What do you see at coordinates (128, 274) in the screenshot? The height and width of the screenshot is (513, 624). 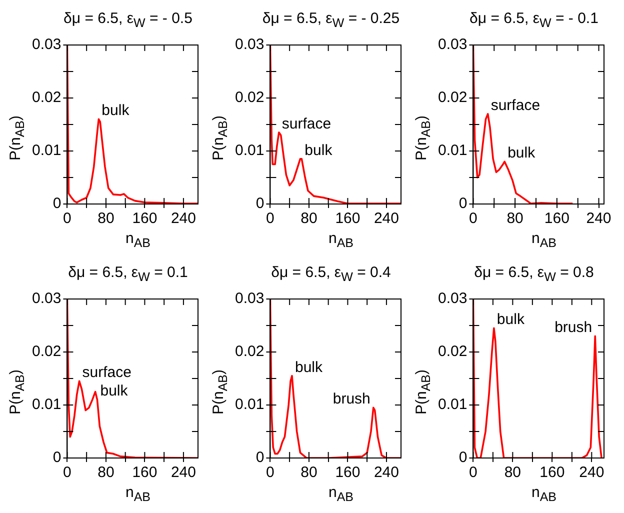 I see `chart-title: δμ = 6.5, ε$_{W}$ = 0.1` at bounding box center [128, 274].